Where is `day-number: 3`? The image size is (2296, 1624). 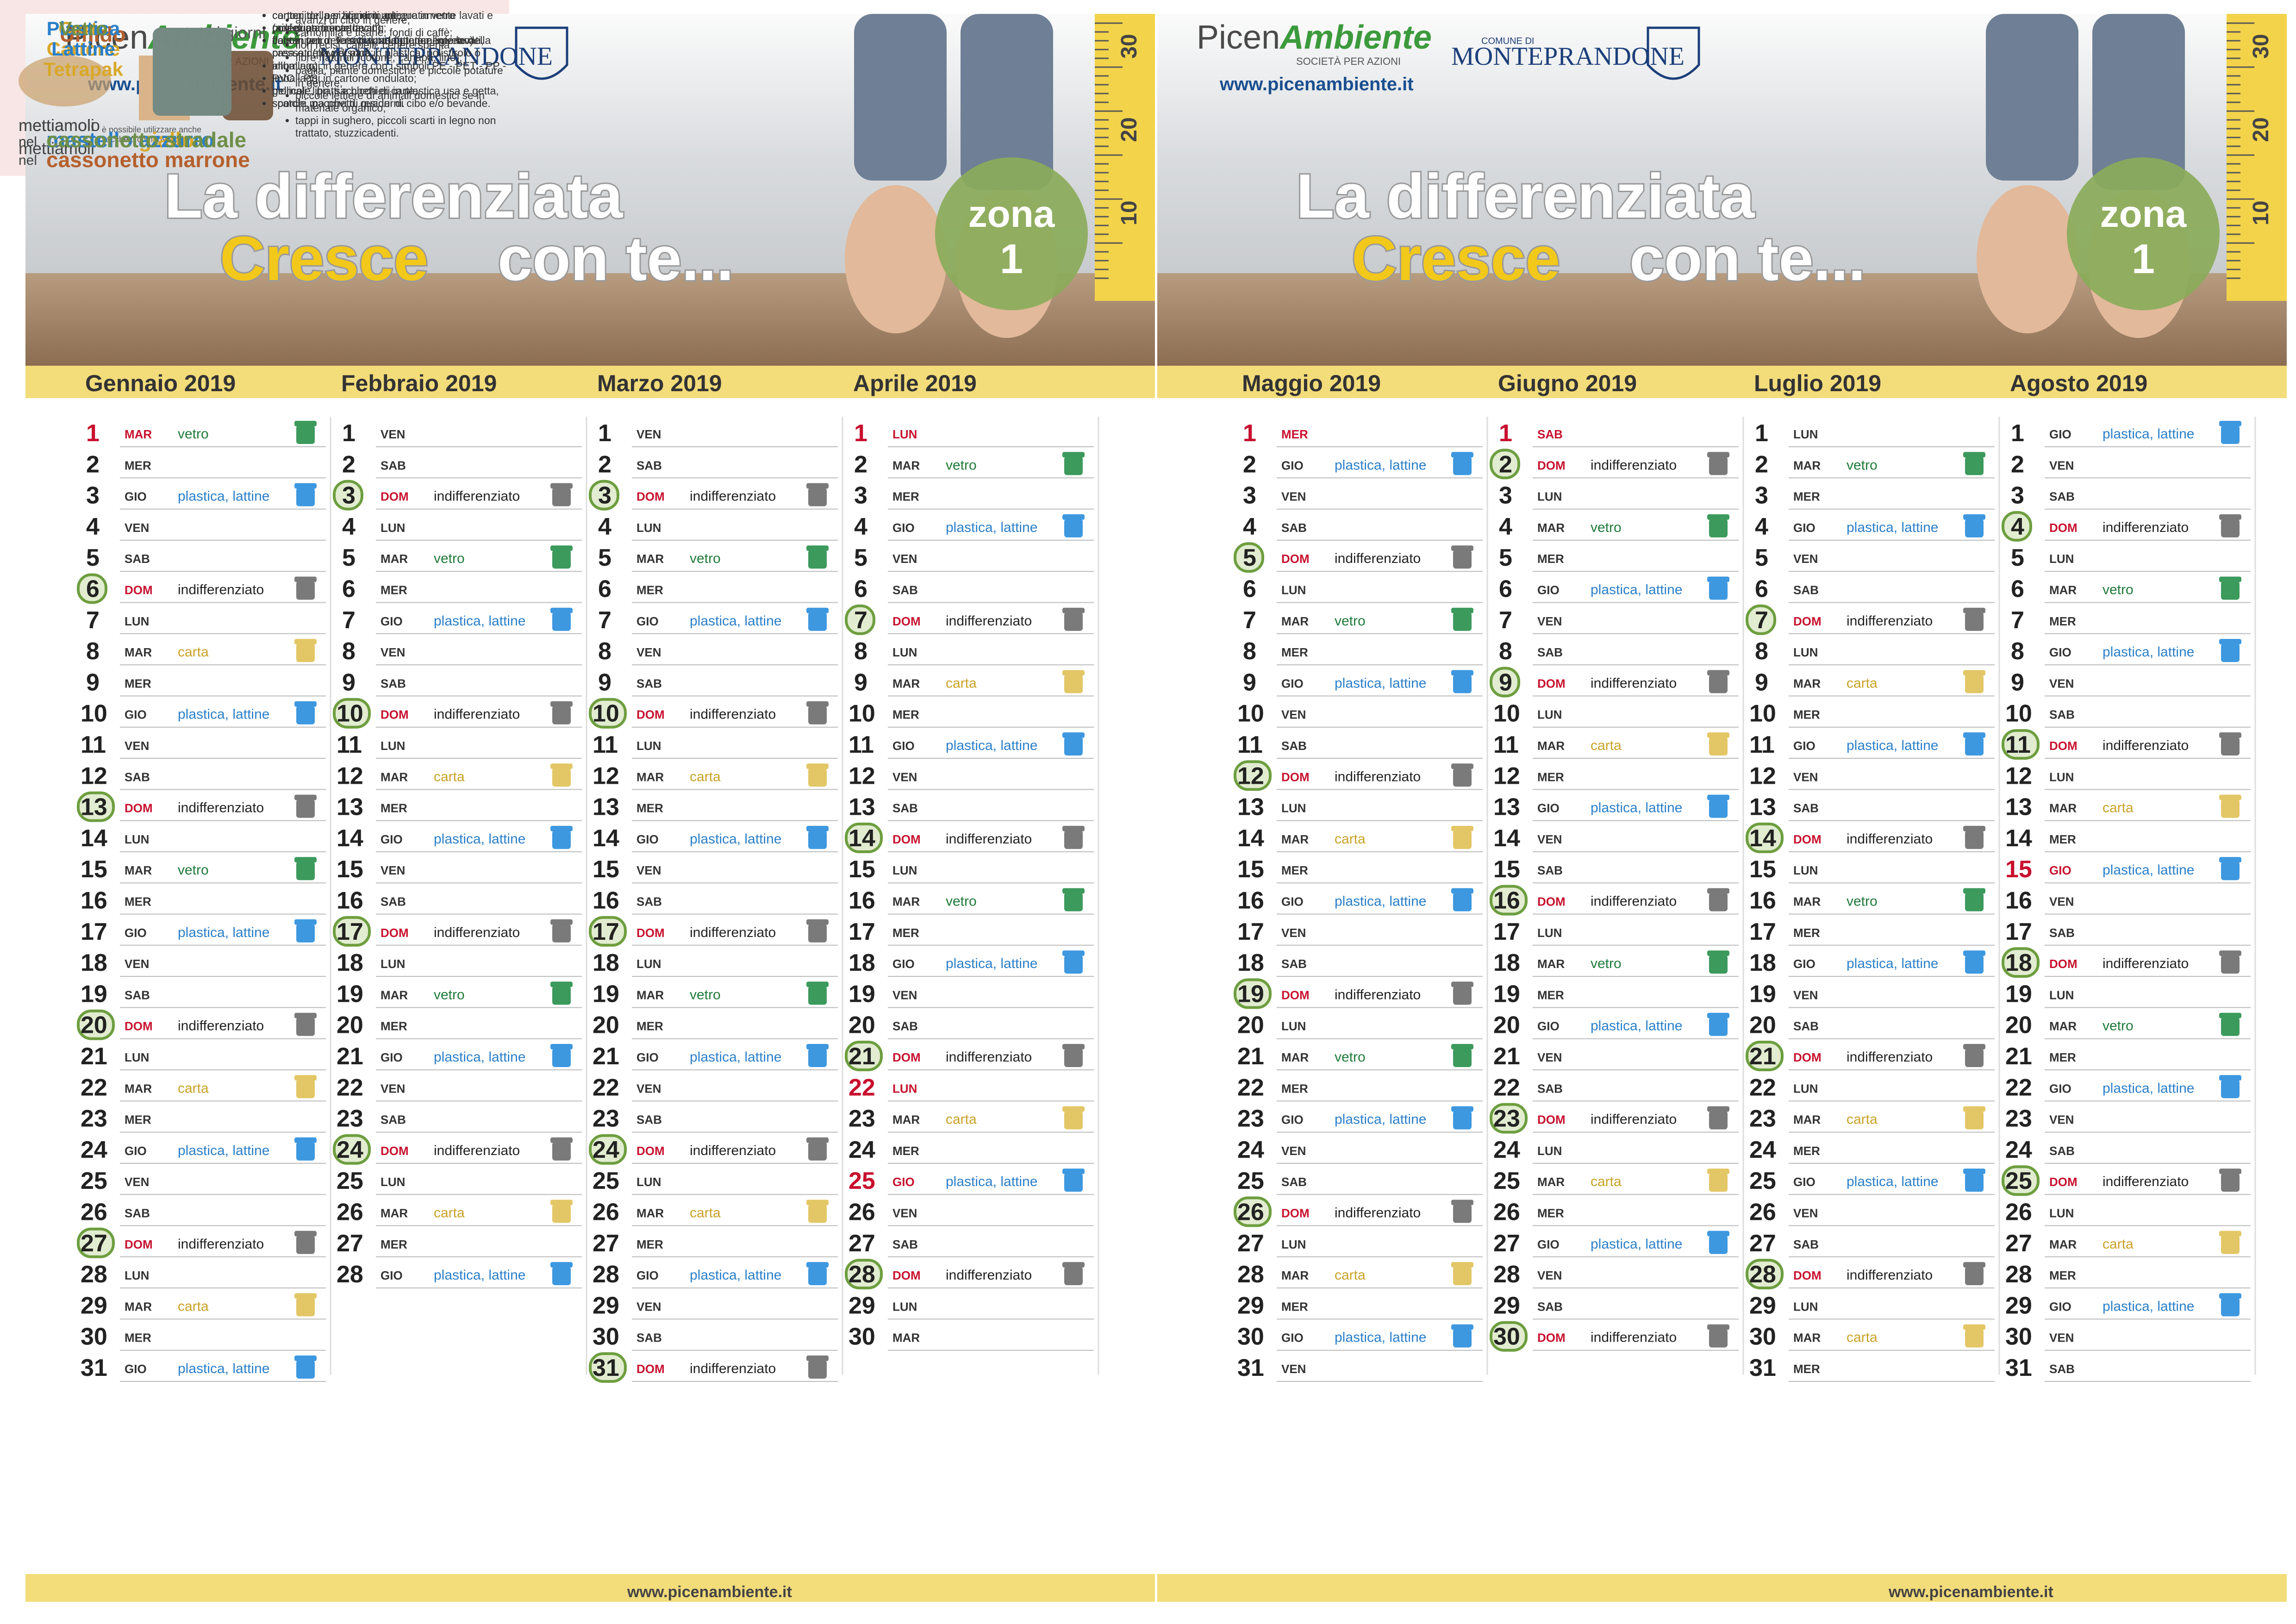 day-number: 3 is located at coordinates (860, 495).